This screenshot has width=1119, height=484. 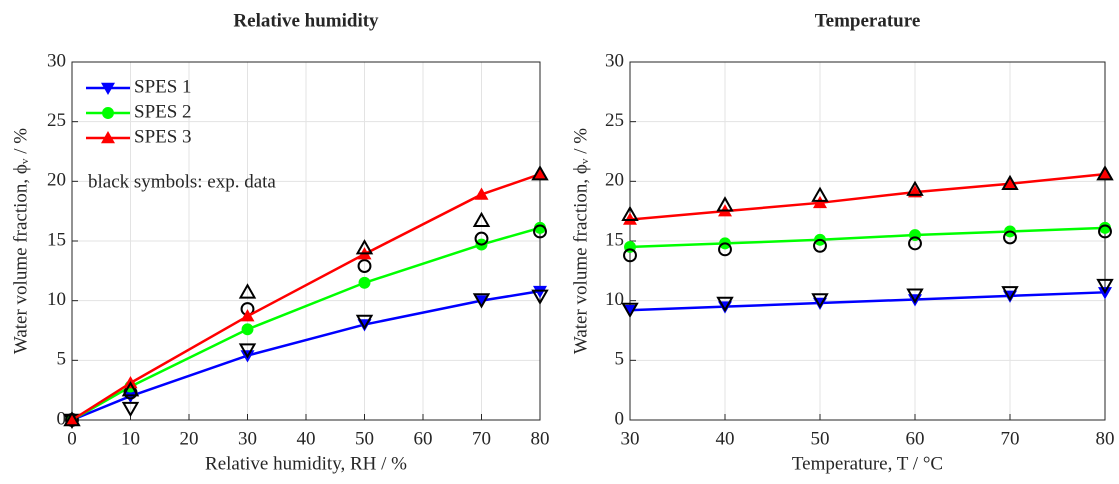 I want to click on x-tick-label: 20, so click(x=189, y=438).